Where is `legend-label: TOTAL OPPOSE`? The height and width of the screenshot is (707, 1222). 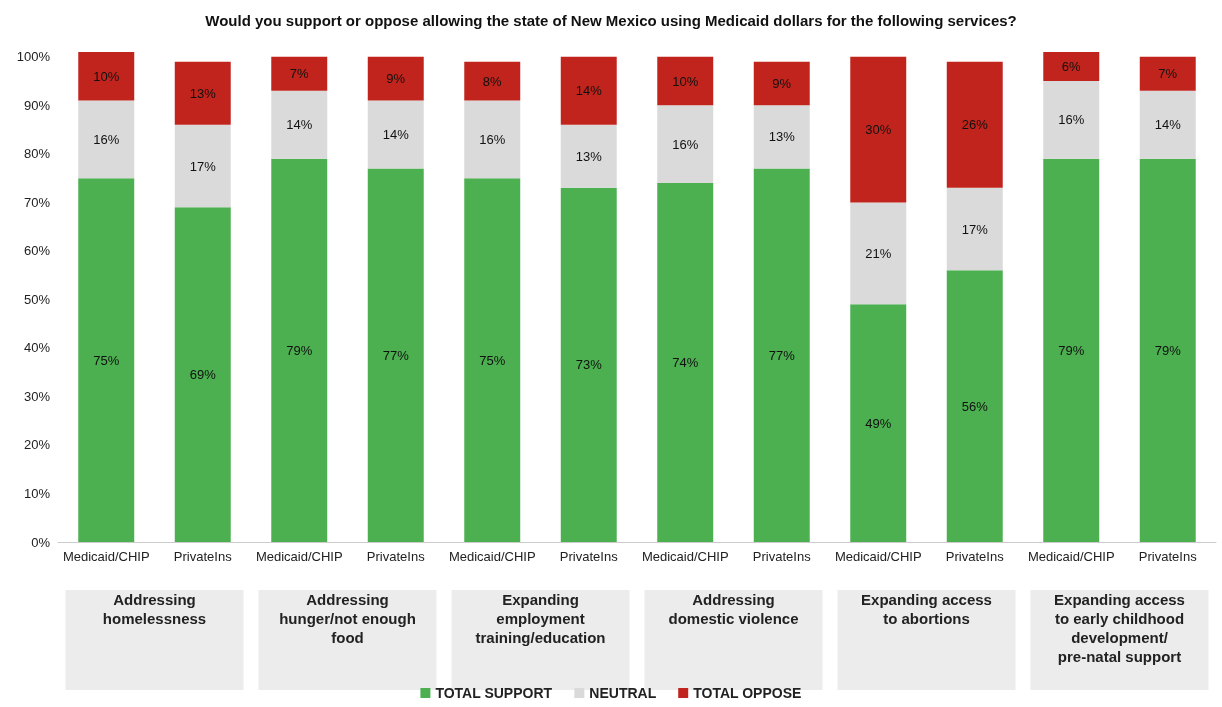
legend-label: TOTAL OPPOSE is located at coordinates (747, 693).